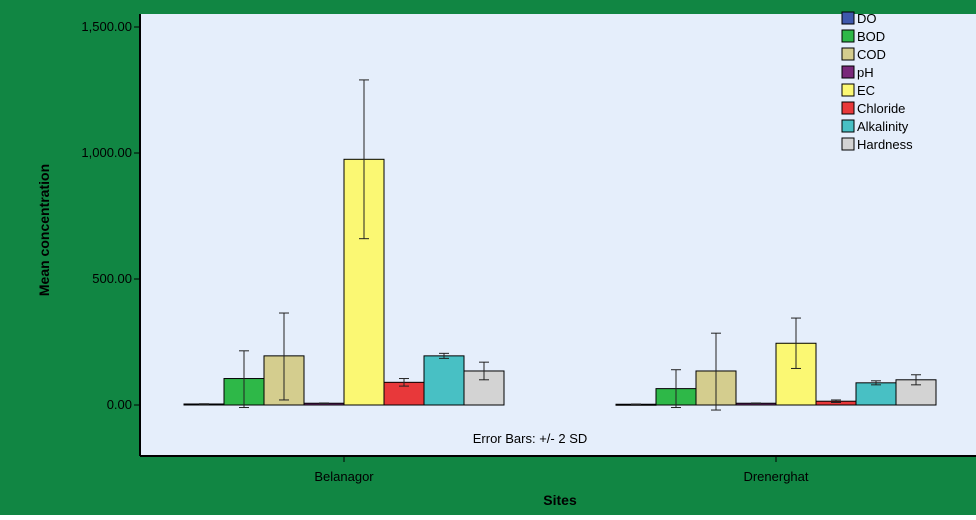 The height and width of the screenshot is (520, 976). Describe the element at coordinates (865, 72) in the screenshot. I see `legend-label-ph: pH` at that location.